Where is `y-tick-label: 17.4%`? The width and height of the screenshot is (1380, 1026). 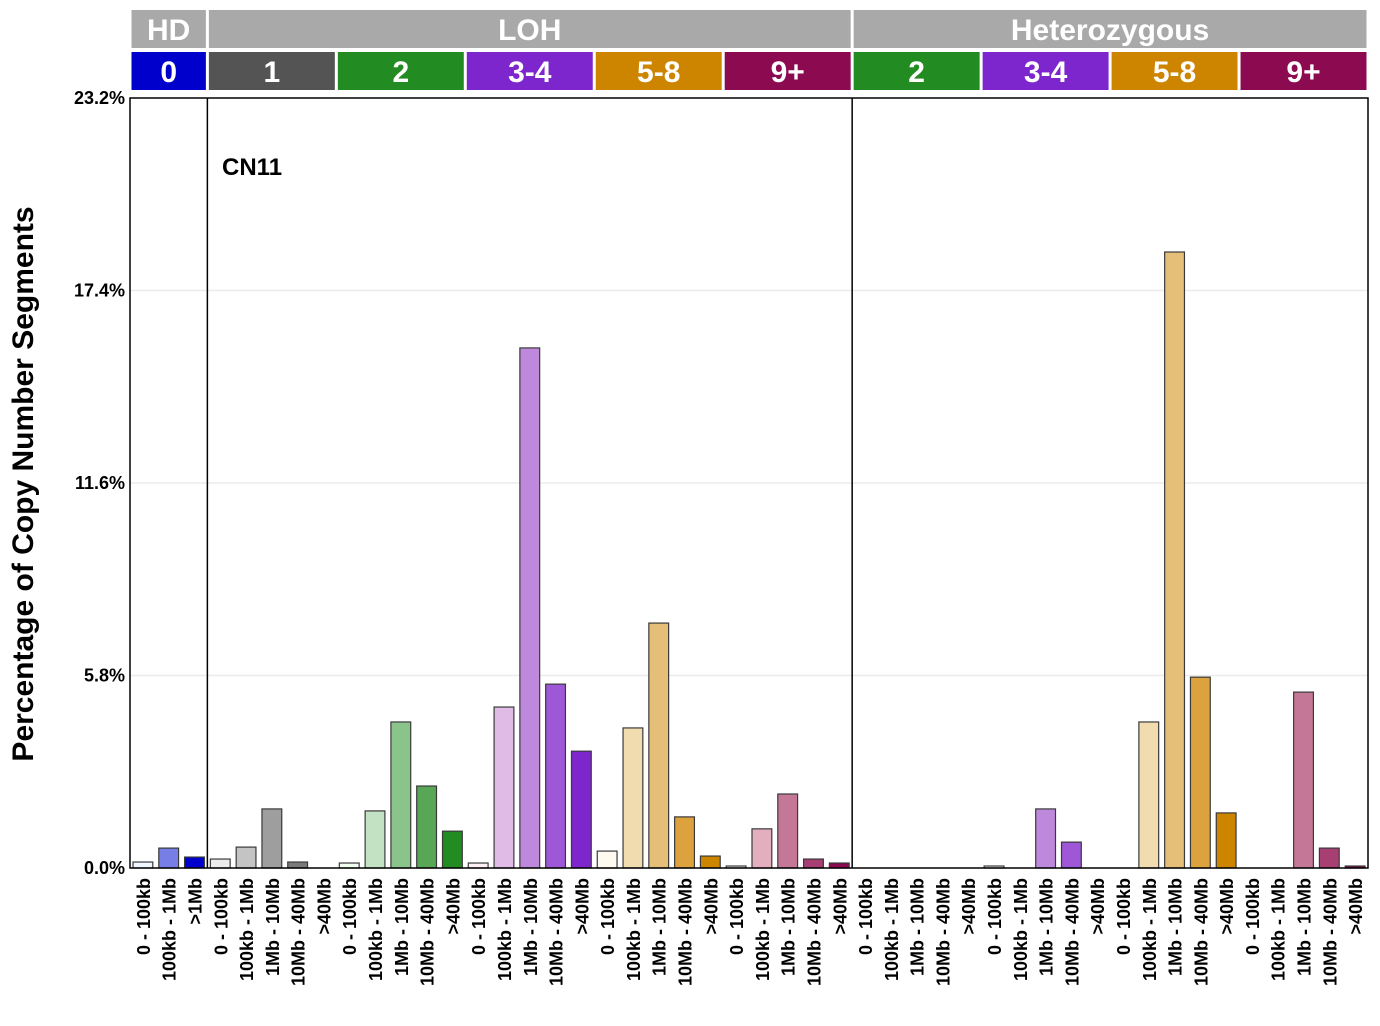
y-tick-label: 17.4% is located at coordinates (99, 291).